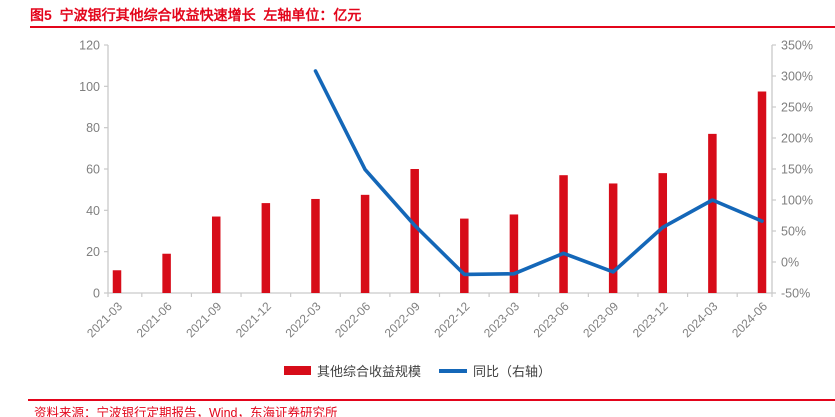 This screenshot has height=417, width=835. Describe the element at coordinates (793, 232) in the screenshot. I see `right-axis-tick-label: 50%` at that location.